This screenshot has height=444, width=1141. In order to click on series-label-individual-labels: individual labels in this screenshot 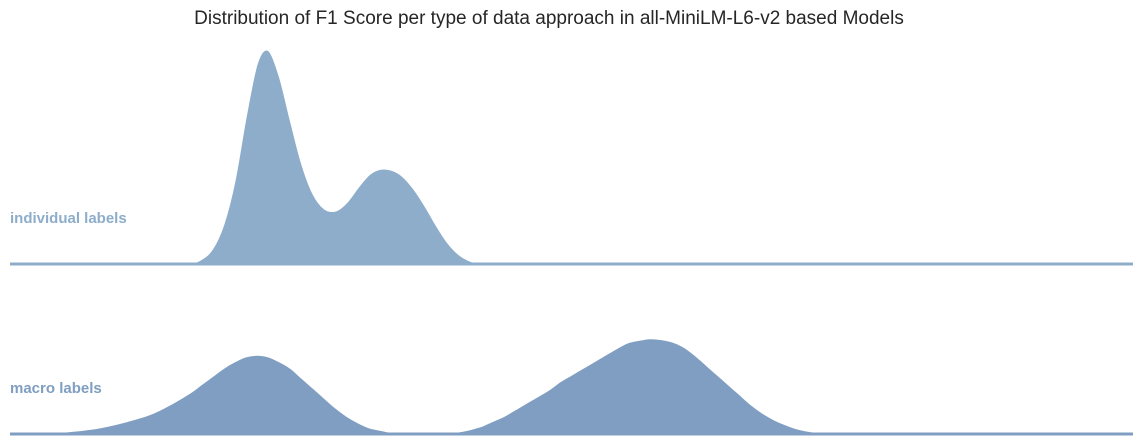, I will do `click(68, 218)`.